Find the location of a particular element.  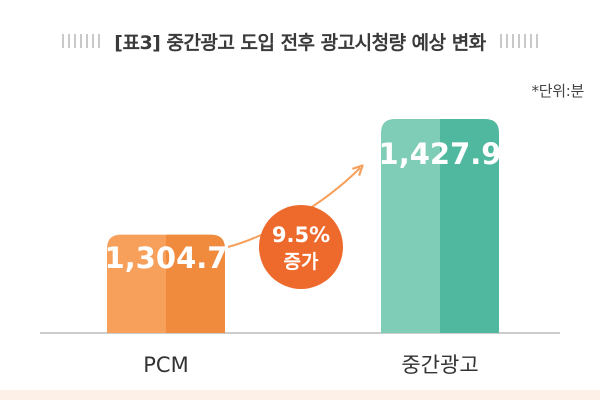

chart-title: [표3] 중간광고 도입 전후 광고시청량 예상 변화 is located at coordinates (300, 42).